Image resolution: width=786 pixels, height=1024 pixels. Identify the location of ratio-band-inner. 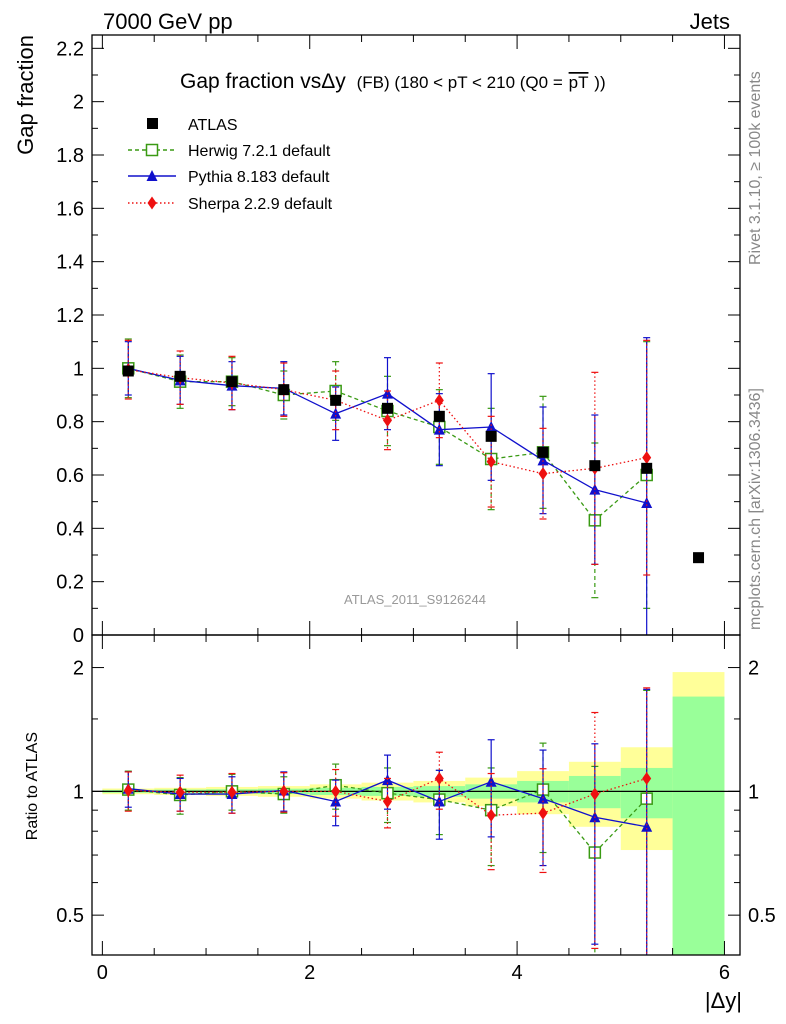
(698, 825).